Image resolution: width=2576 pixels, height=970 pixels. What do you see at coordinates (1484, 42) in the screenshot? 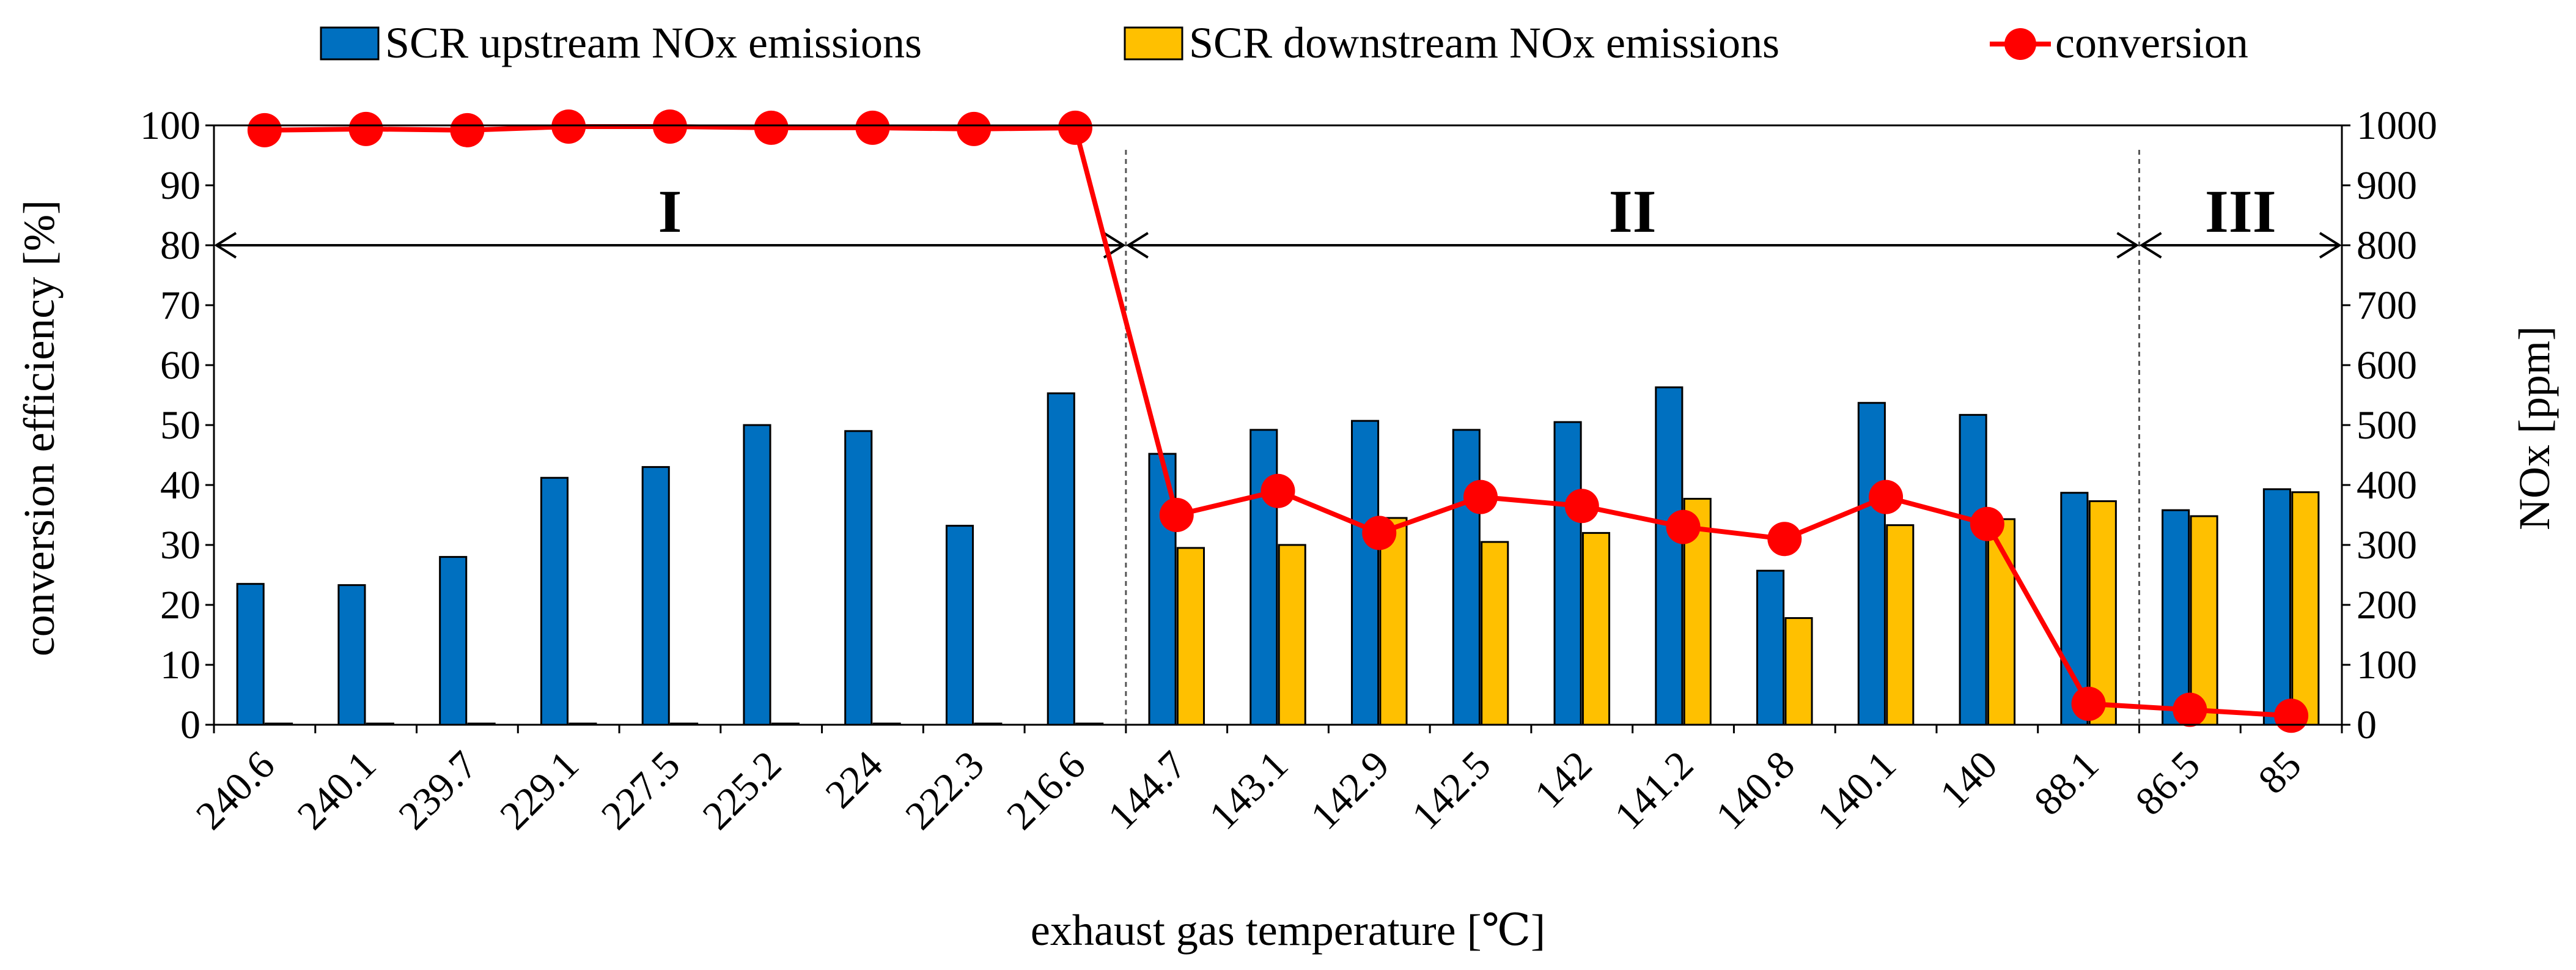
I see `legend-label-downstream: SCR downstream NOx emissions` at bounding box center [1484, 42].